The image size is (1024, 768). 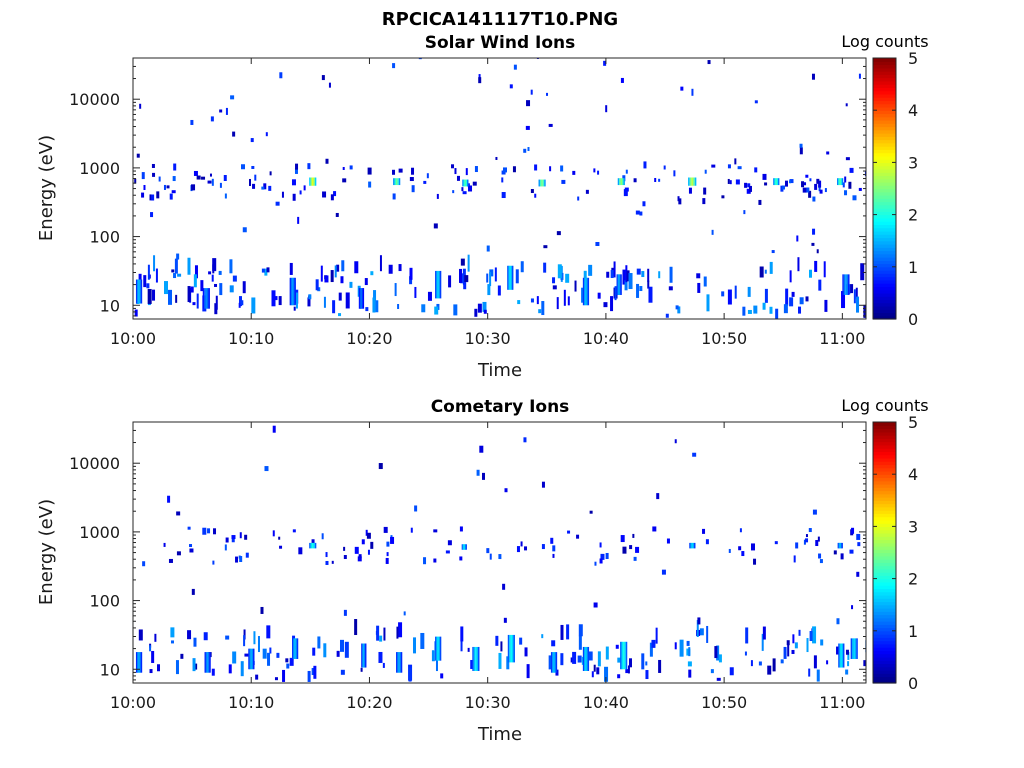 What do you see at coordinates (913, 474) in the screenshot?
I see `colorbar-tick-label: 4` at bounding box center [913, 474].